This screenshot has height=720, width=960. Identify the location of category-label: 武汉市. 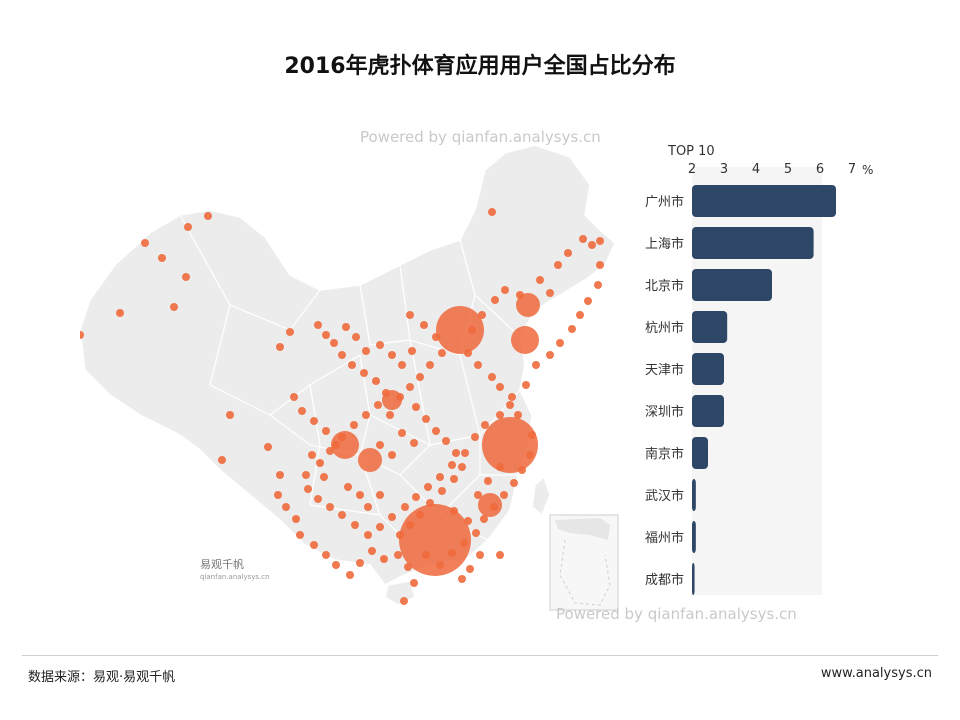
(664, 496).